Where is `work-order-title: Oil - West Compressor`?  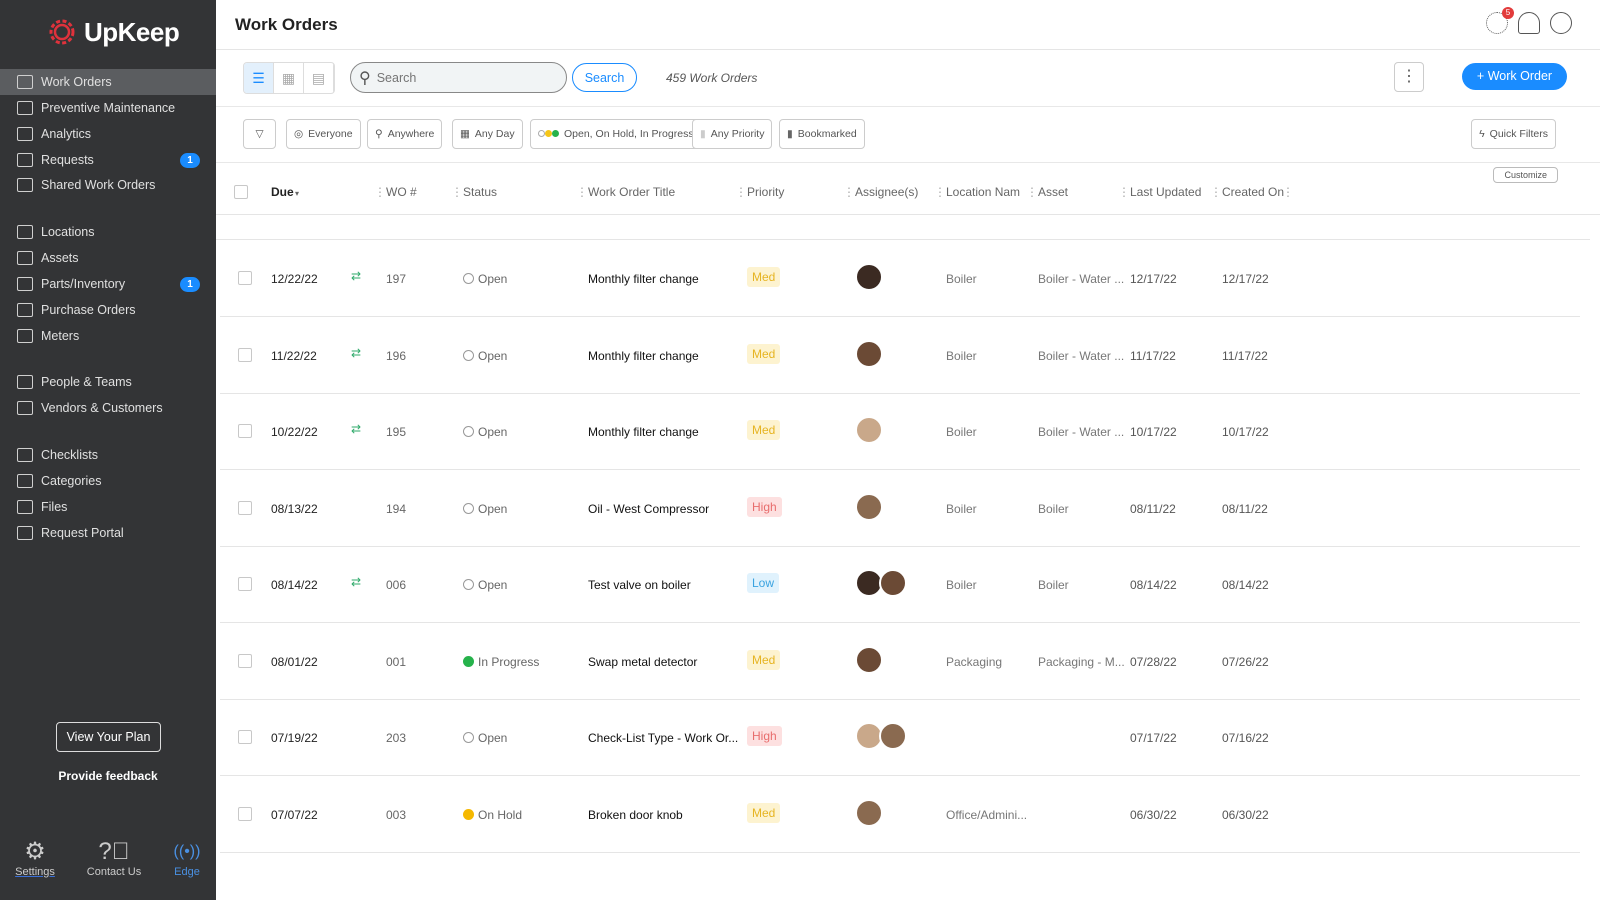 work-order-title: Oil - West Compressor is located at coordinates (649, 508).